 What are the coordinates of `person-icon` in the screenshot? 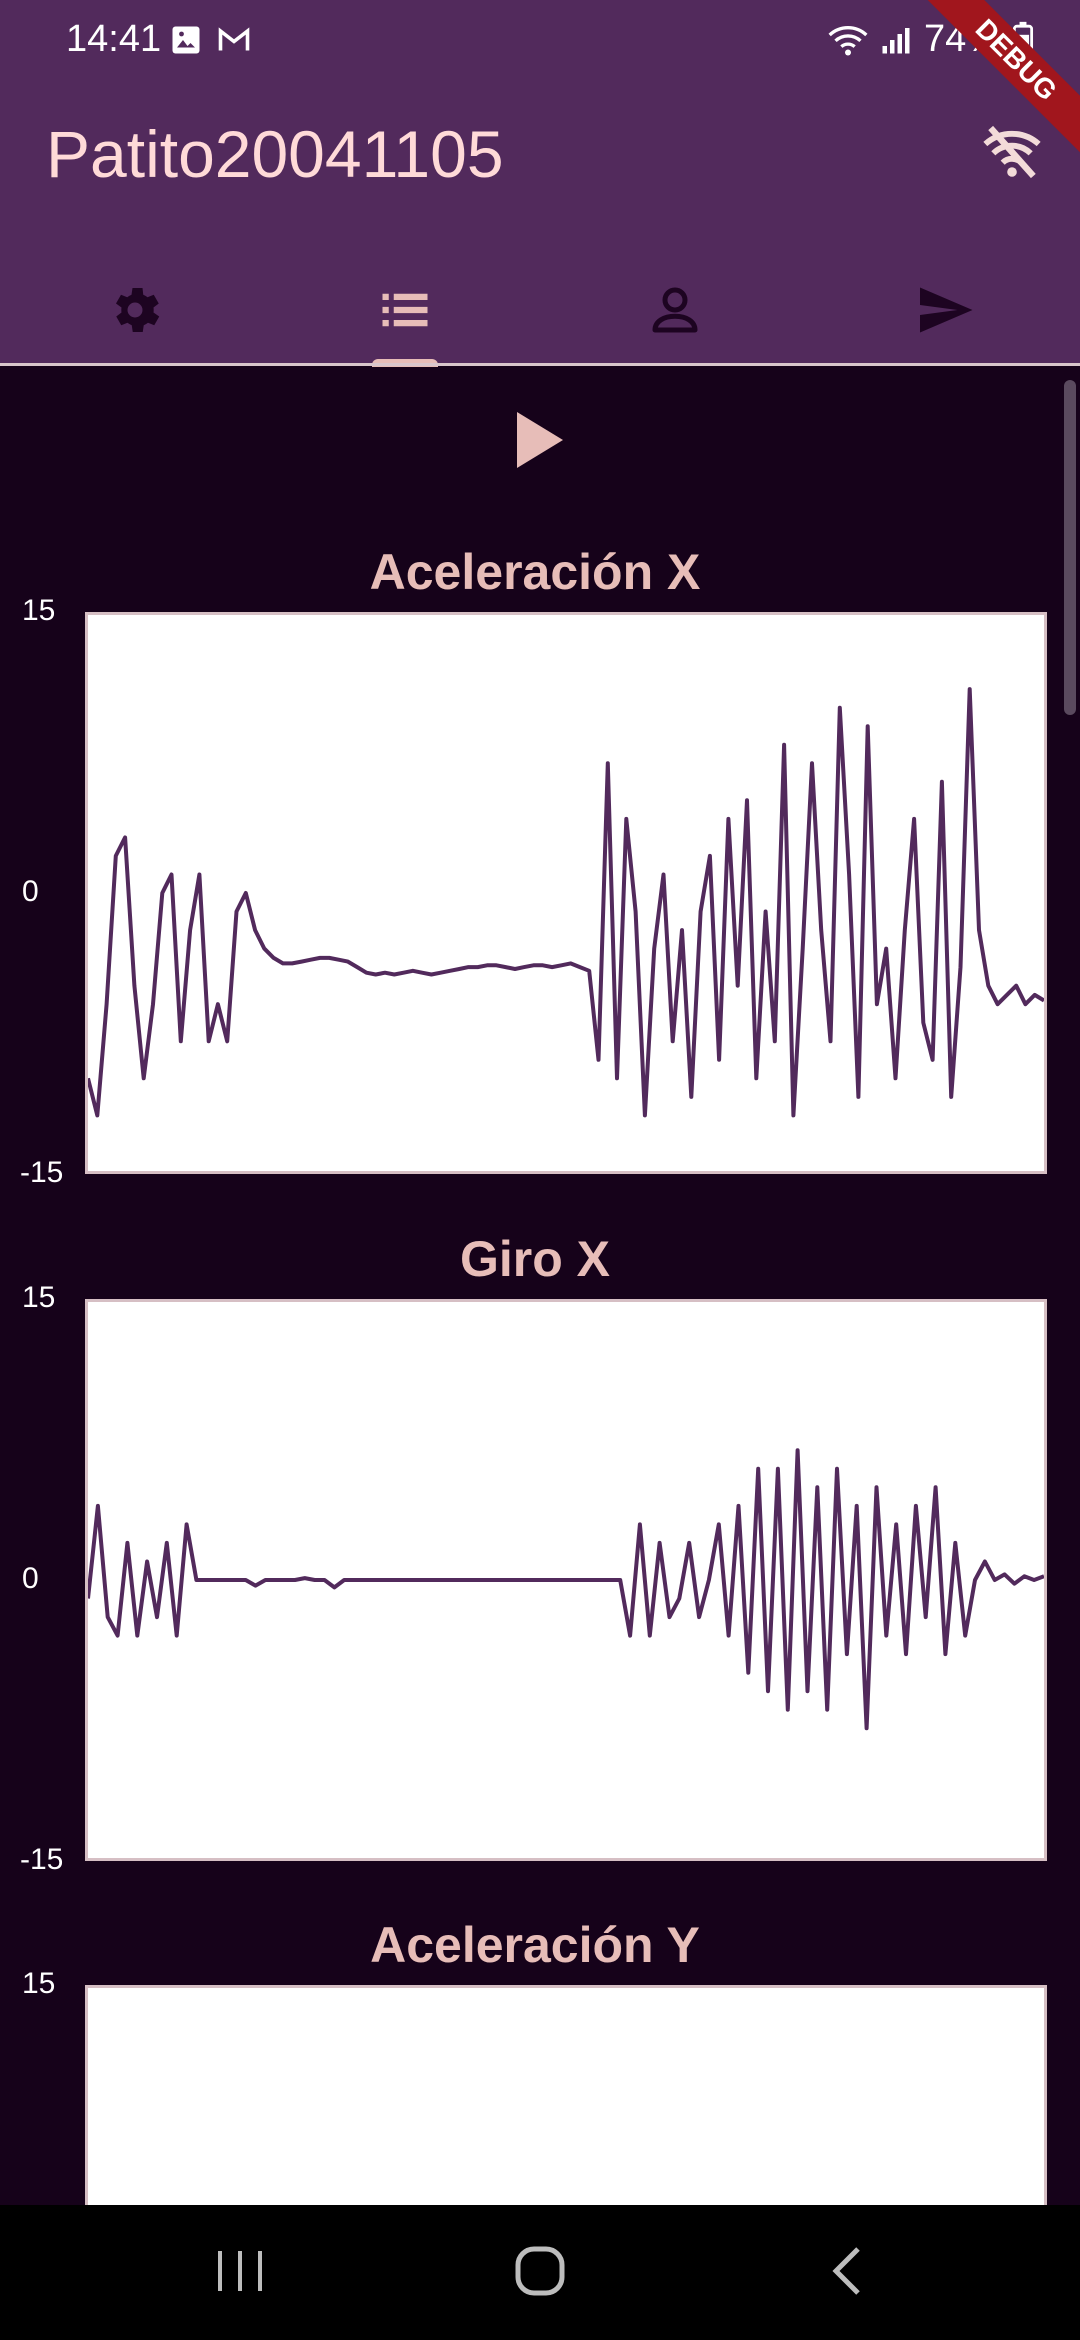 It's located at (675, 310).